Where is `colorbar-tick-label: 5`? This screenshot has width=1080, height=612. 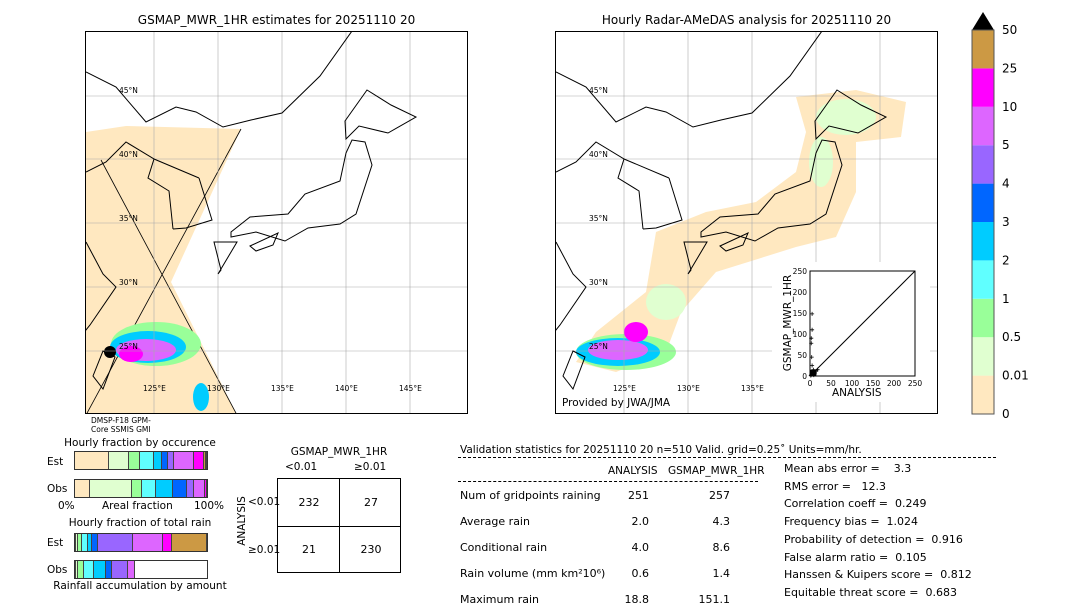
colorbar-tick-label: 5 is located at coordinates (1006, 145).